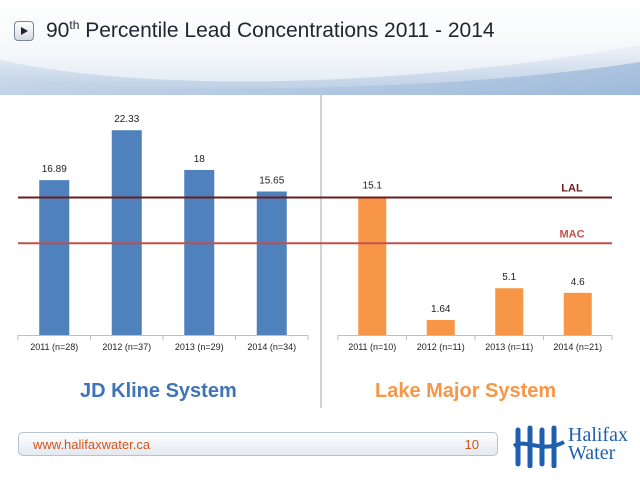  Describe the element at coordinates (271, 180) in the screenshot. I see `data-label: 15.65` at that location.